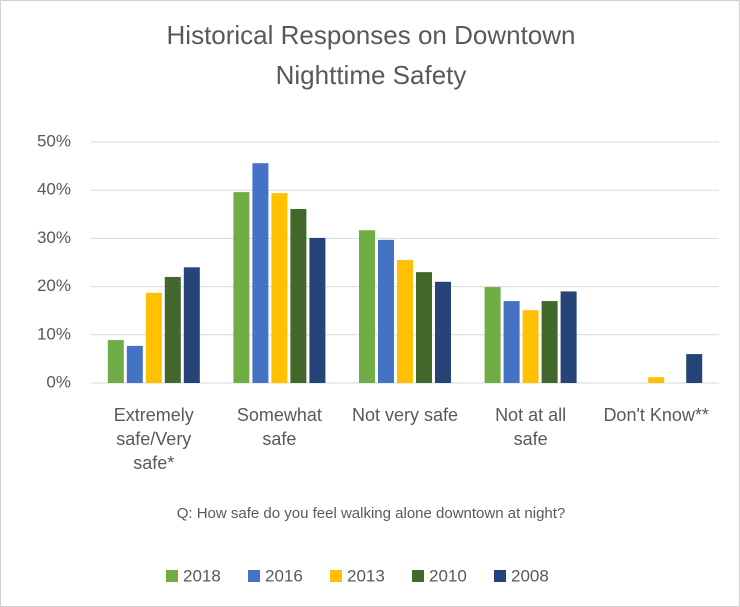 This screenshot has width=740, height=607. I want to click on y-tick-label: 0%, so click(58, 381).